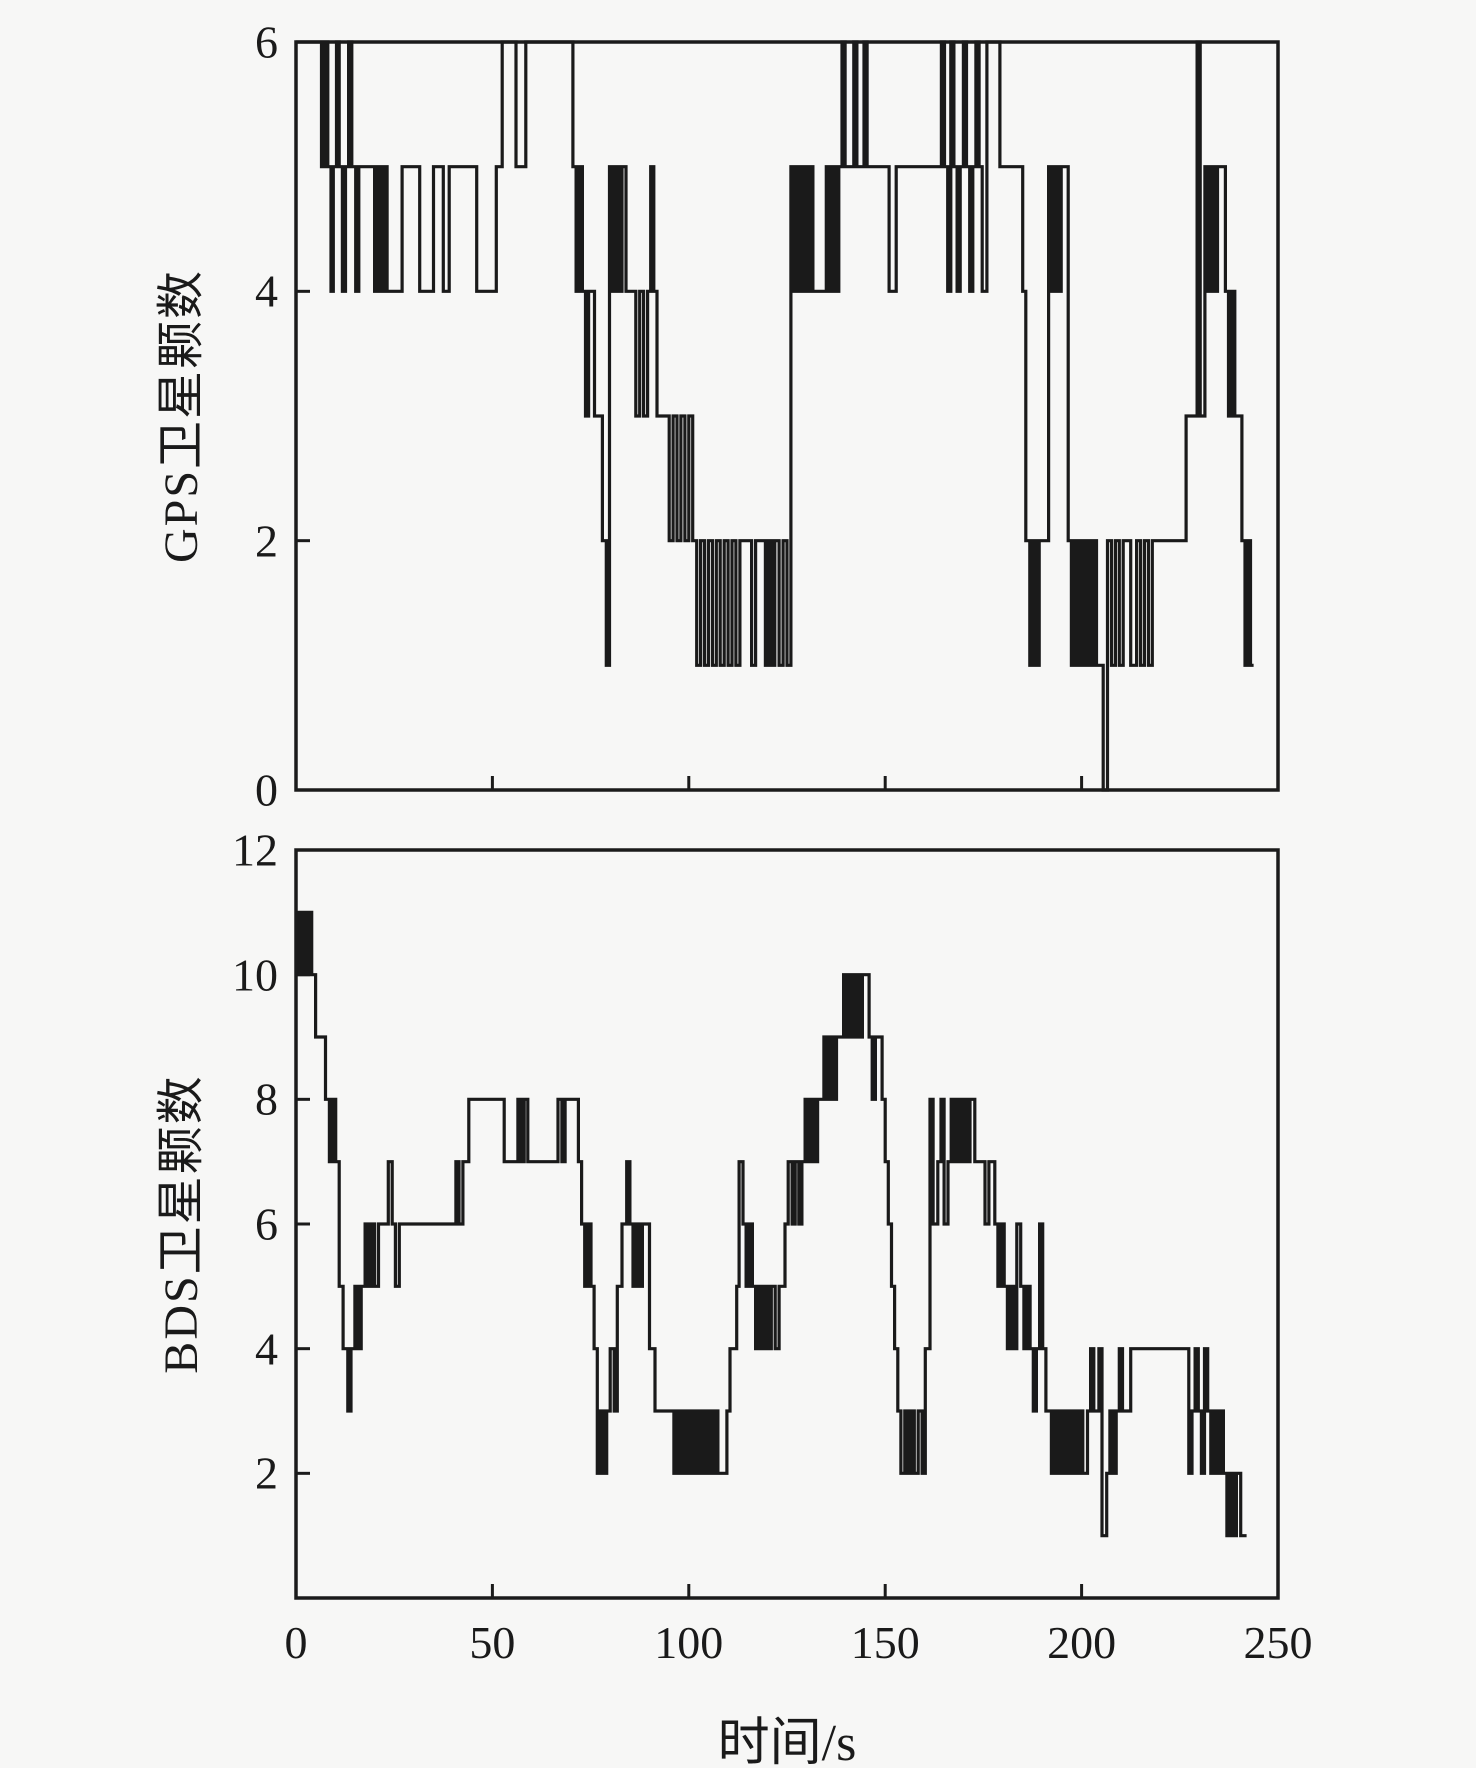 The width and height of the screenshot is (1476, 1768). Describe the element at coordinates (1082, 1642) in the screenshot. I see `x-tick-label: 200` at that location.